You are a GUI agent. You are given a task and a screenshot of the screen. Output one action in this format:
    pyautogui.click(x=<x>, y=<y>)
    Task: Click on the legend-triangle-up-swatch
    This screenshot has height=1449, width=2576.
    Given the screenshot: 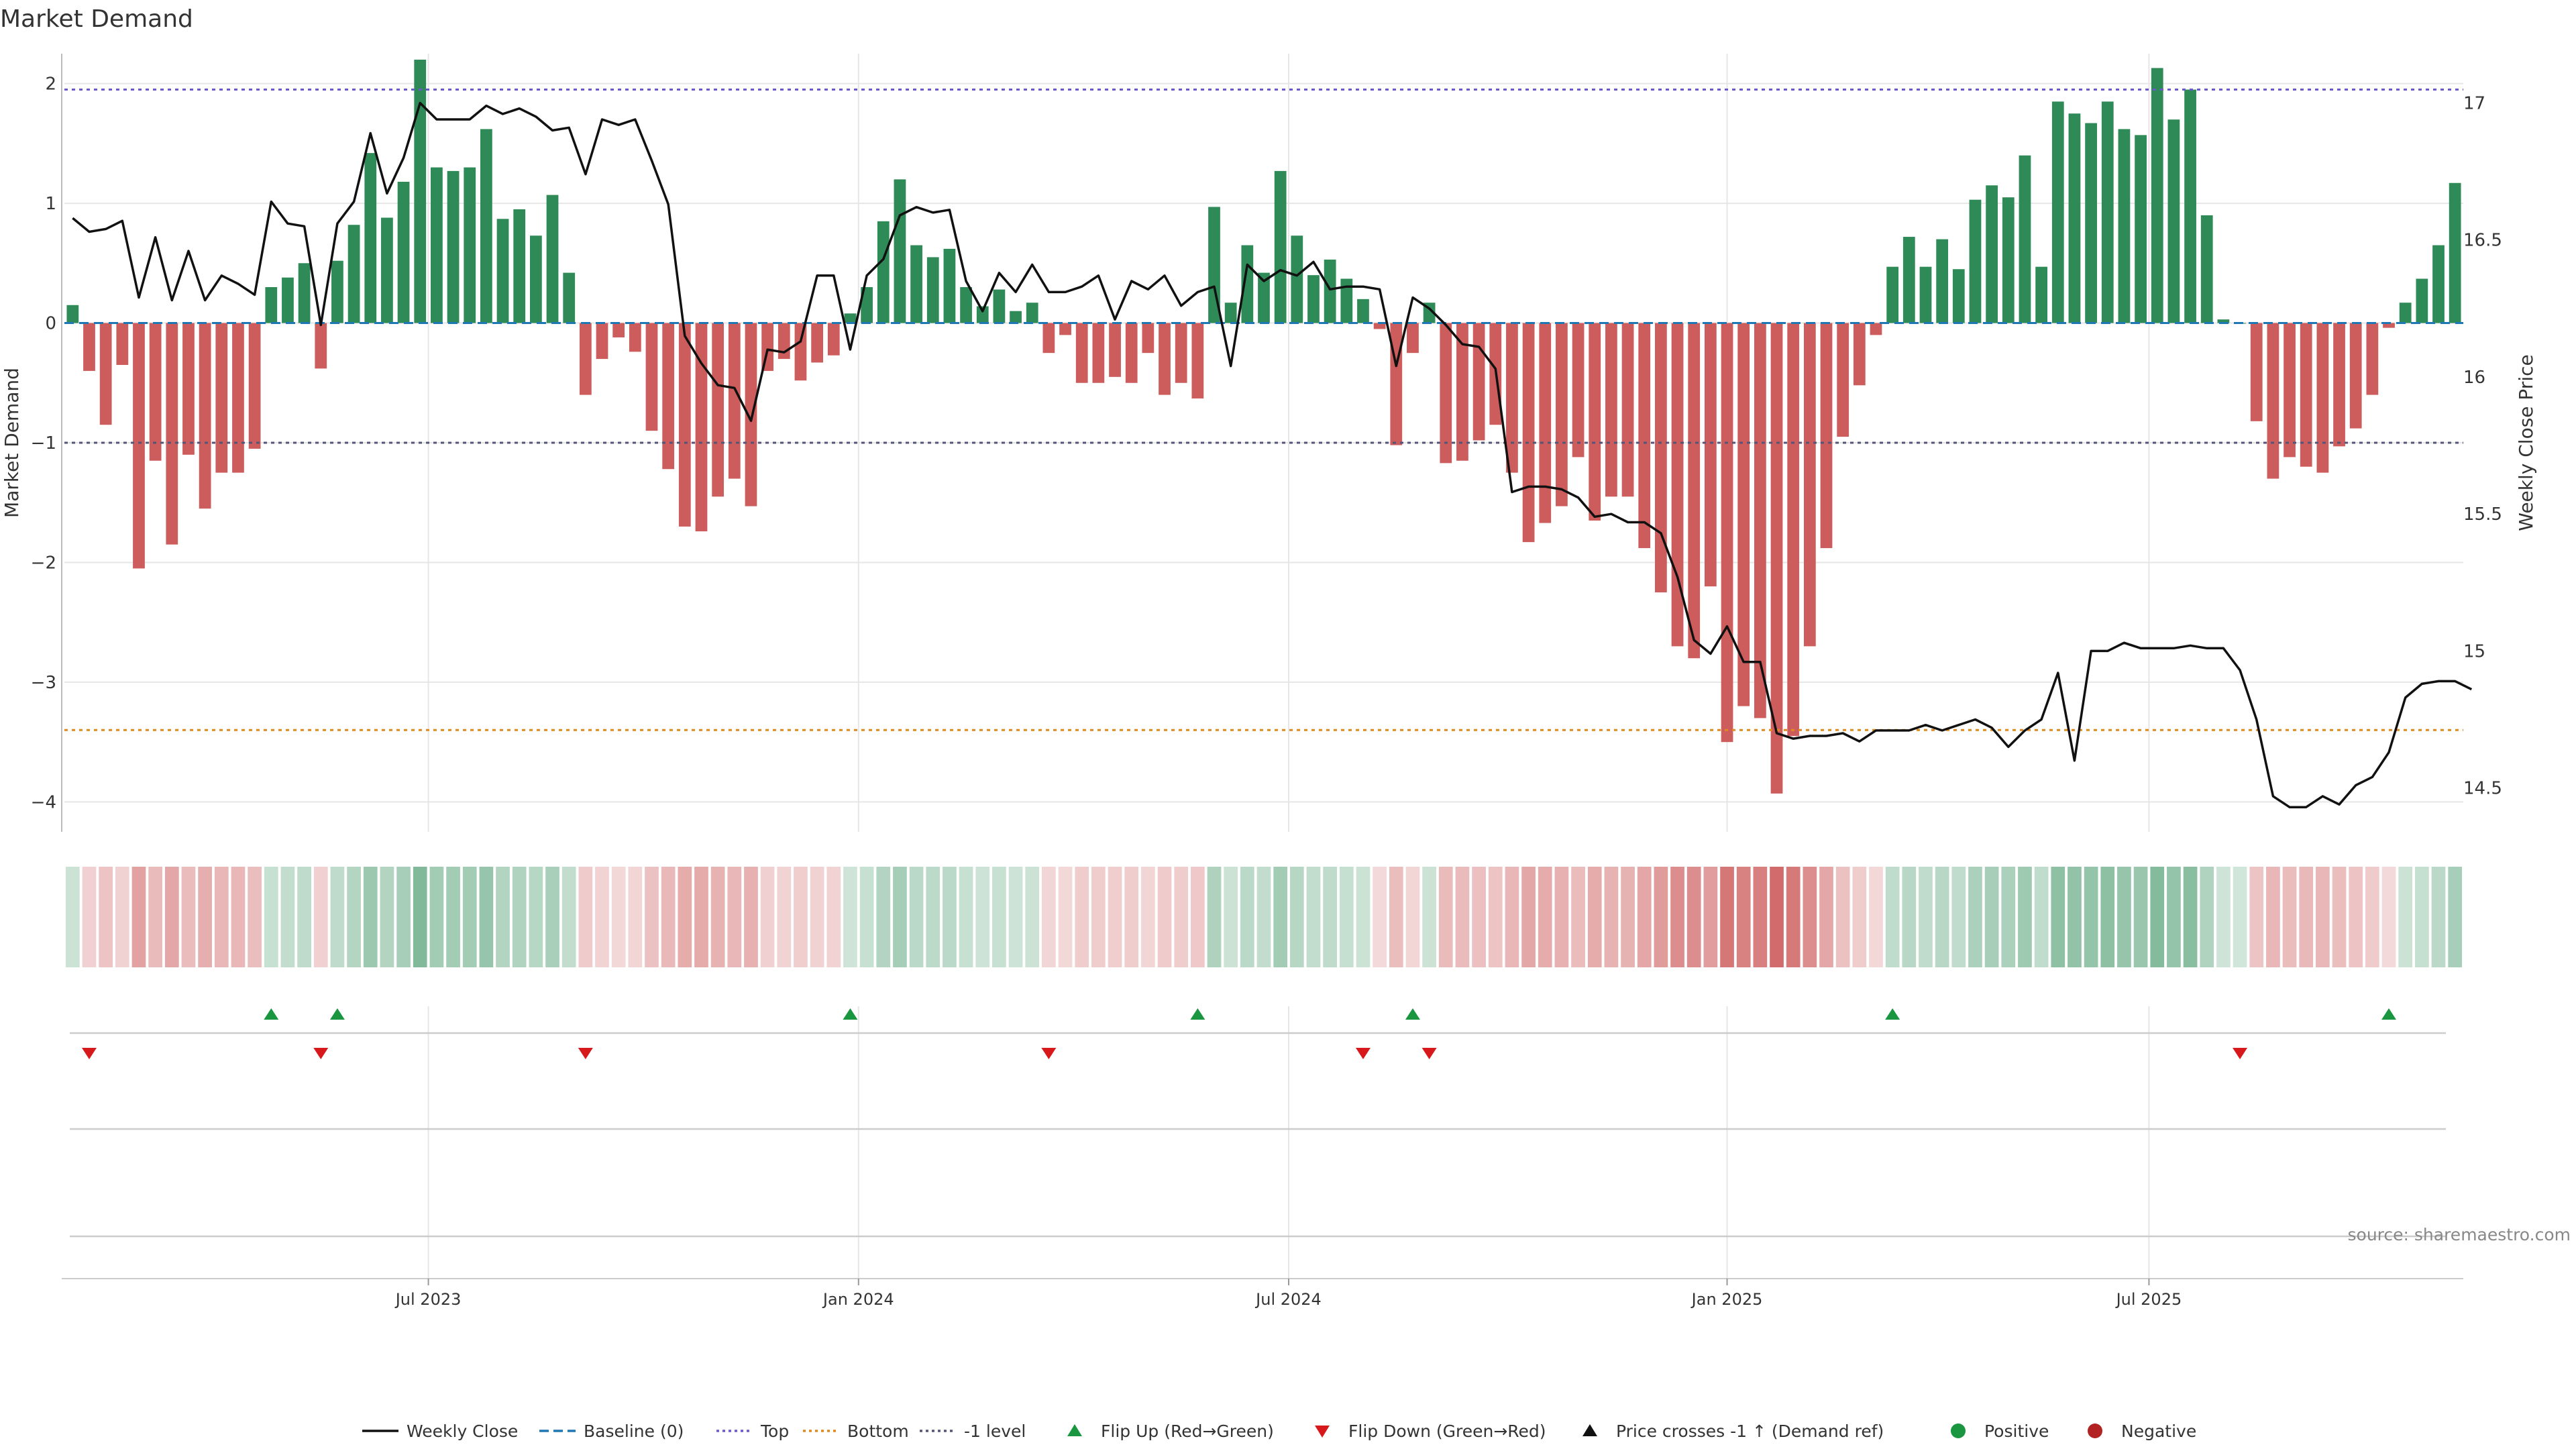 What is the action you would take?
    pyautogui.click(x=1074, y=1430)
    